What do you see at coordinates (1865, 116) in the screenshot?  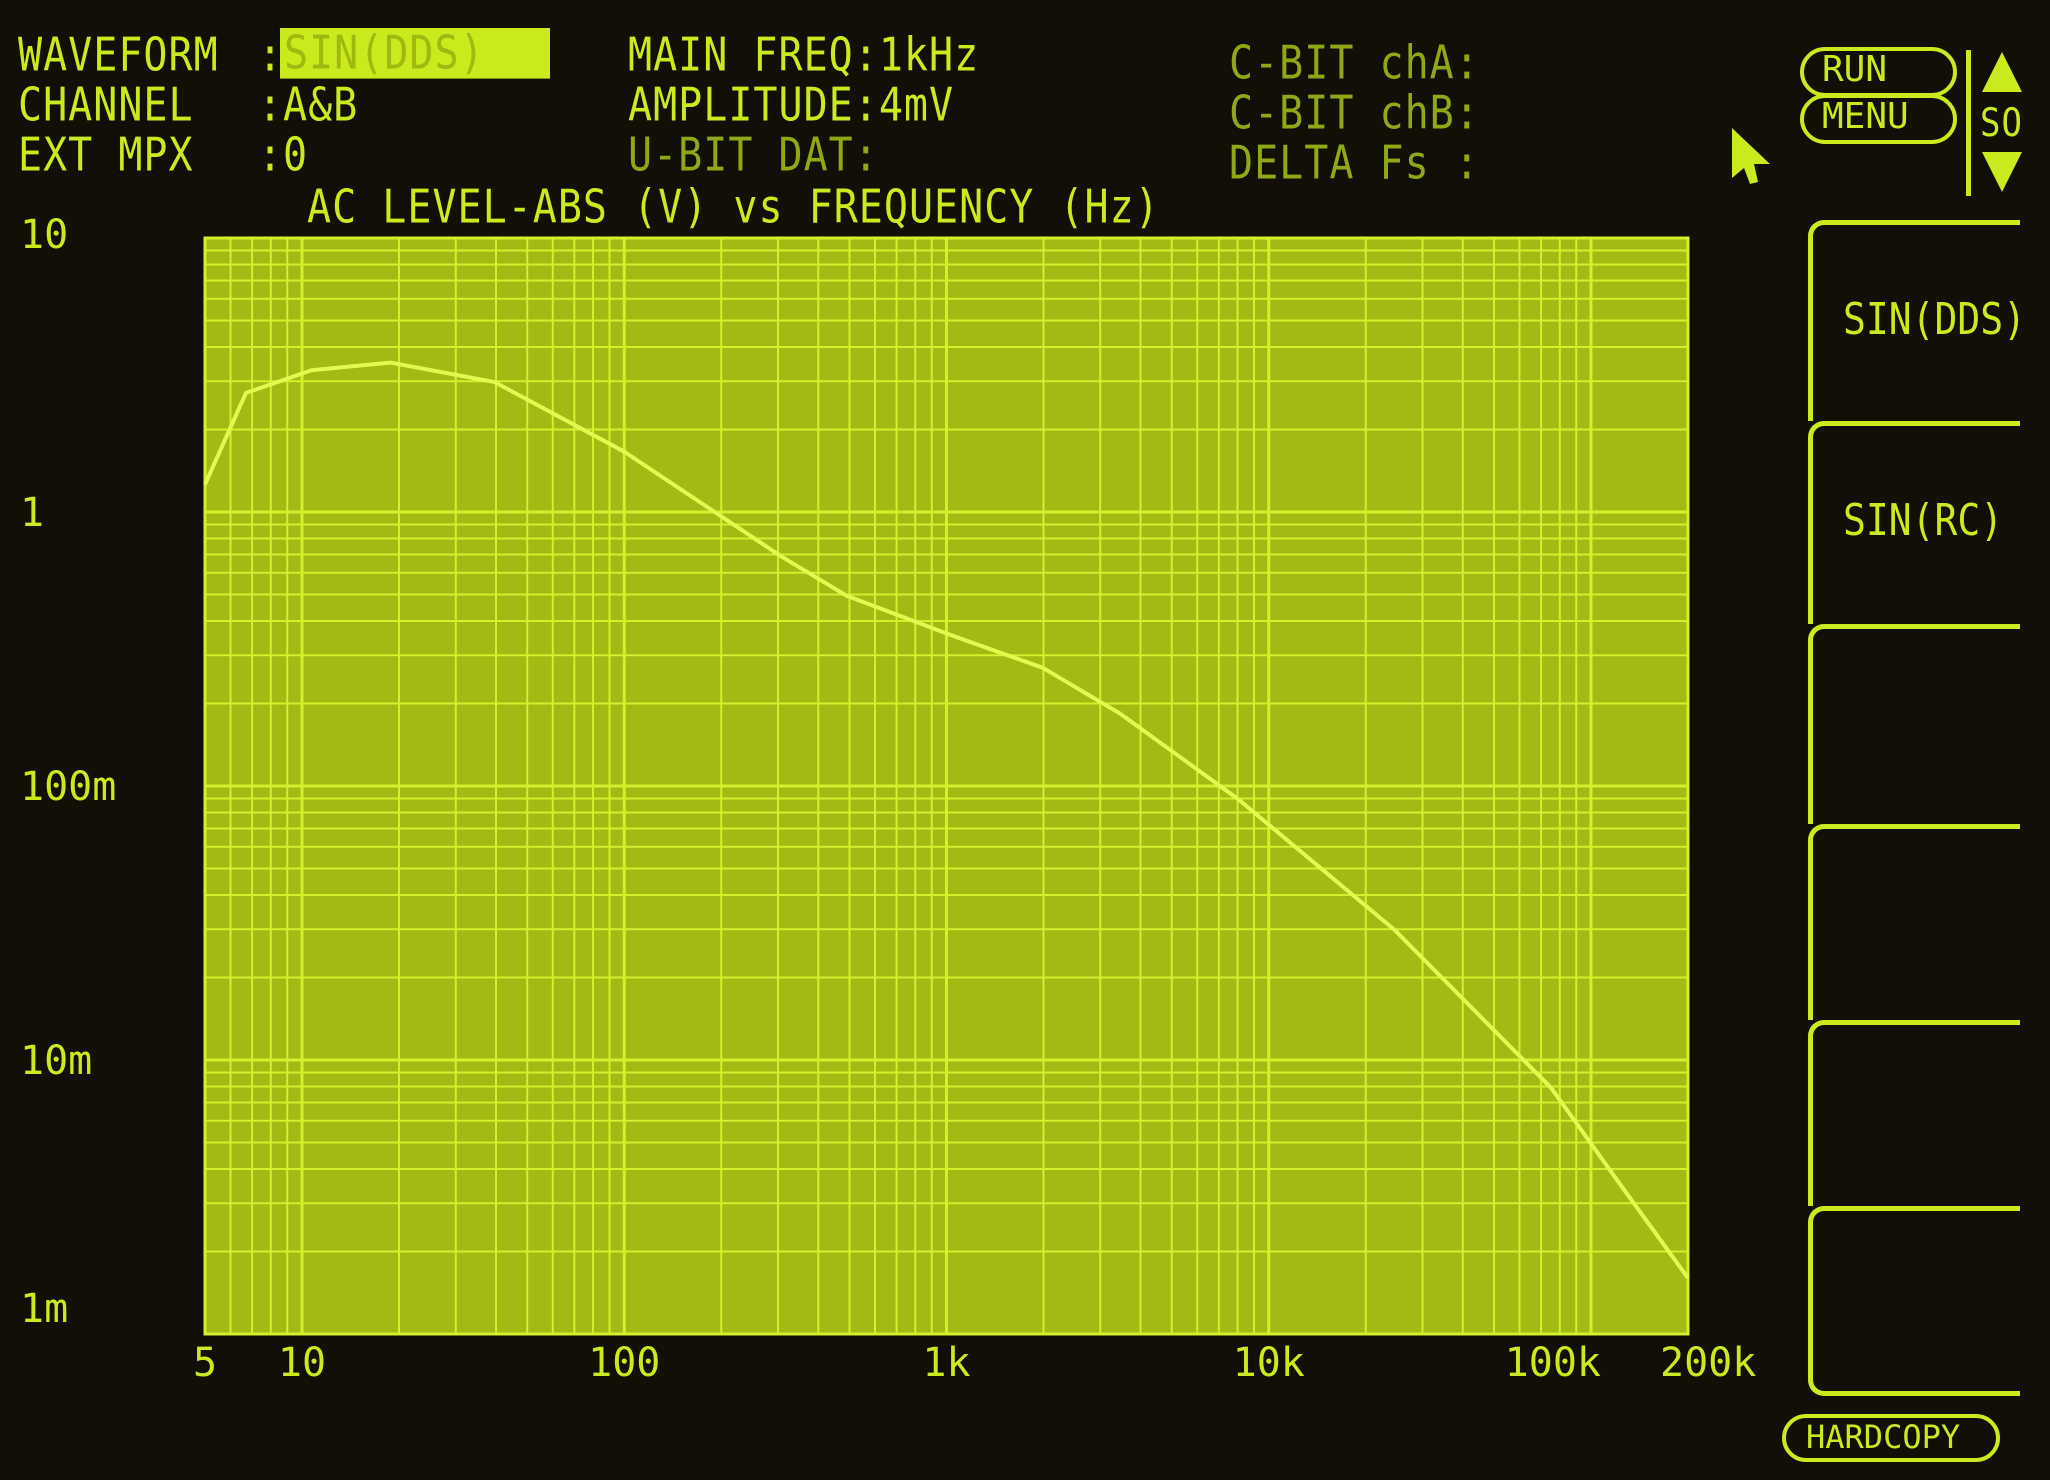 I see `menu-label: MENU` at bounding box center [1865, 116].